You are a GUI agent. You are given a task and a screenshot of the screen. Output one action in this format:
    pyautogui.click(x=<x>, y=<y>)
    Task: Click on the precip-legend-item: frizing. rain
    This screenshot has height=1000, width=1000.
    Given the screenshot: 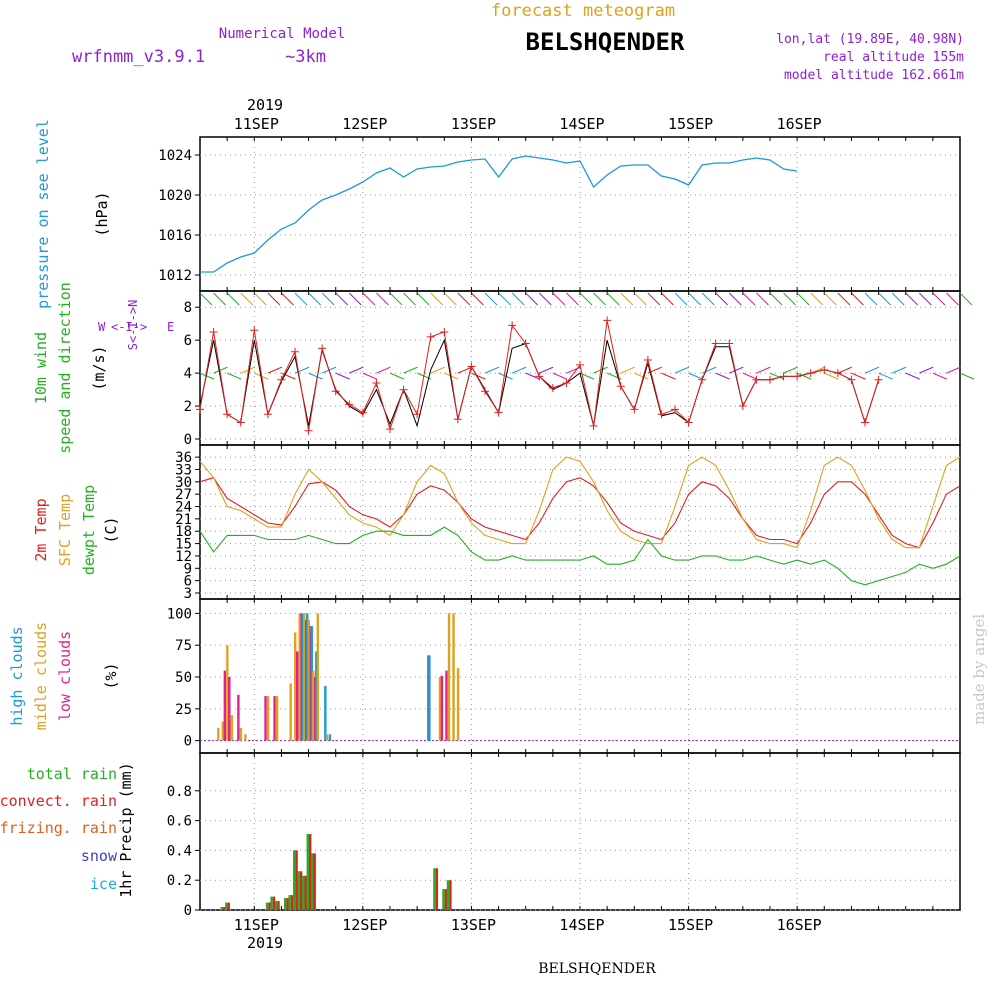 What is the action you would take?
    pyautogui.click(x=58, y=828)
    